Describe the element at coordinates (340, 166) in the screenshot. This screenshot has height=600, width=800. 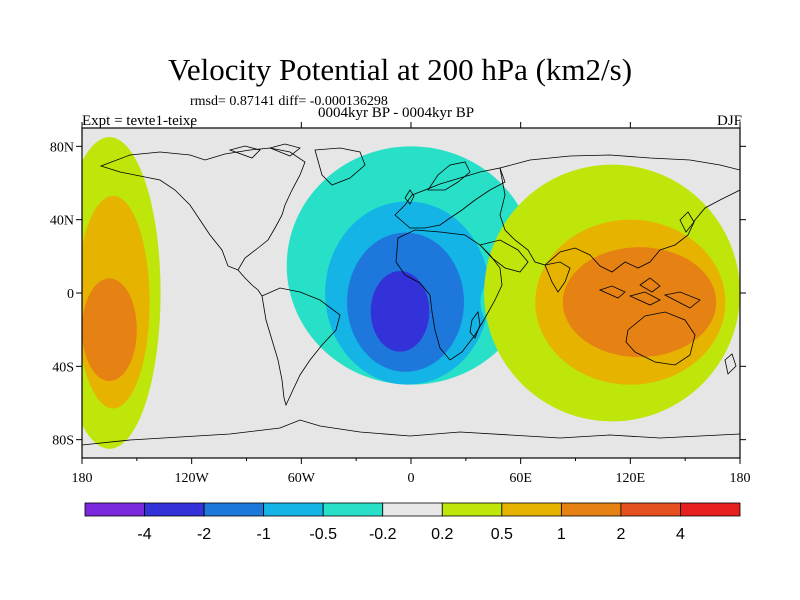
I see `coast-greenland` at that location.